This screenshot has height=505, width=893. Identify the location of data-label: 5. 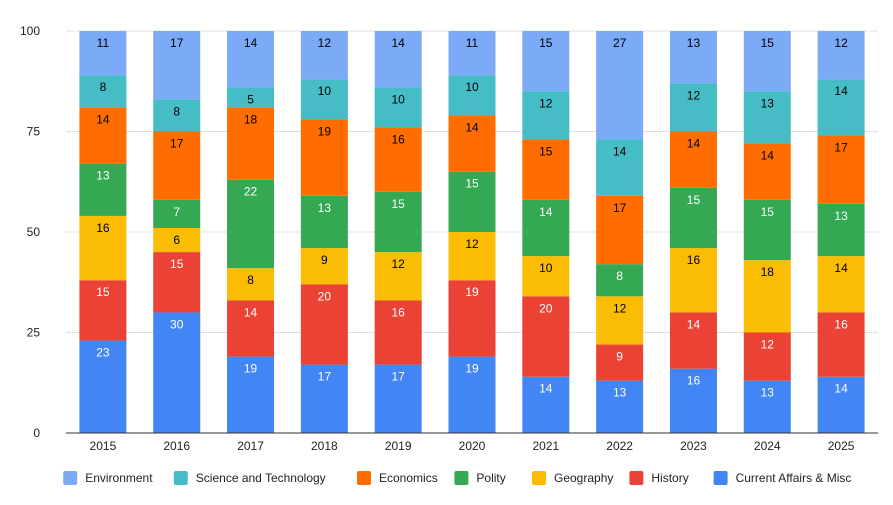
(250, 99).